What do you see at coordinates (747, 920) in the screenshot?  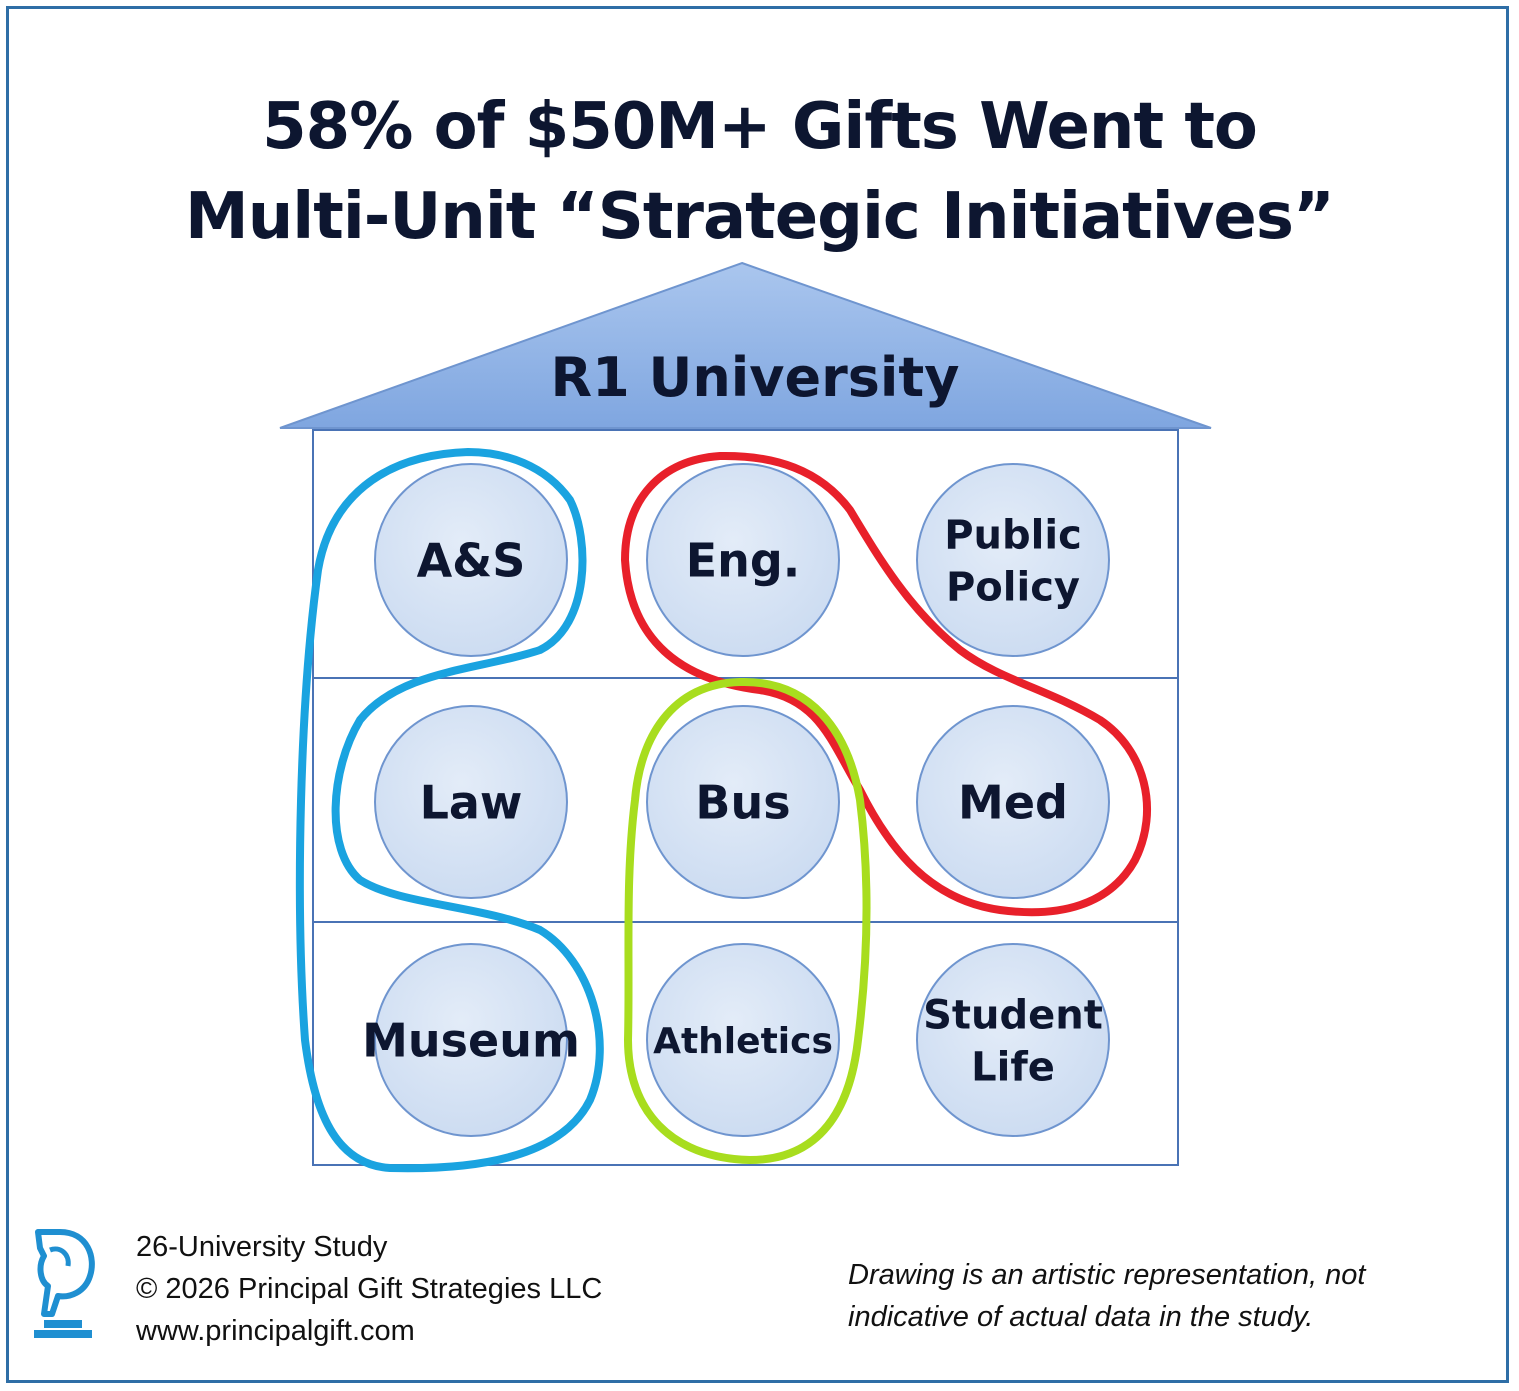 I see `green-grouping-outline` at bounding box center [747, 920].